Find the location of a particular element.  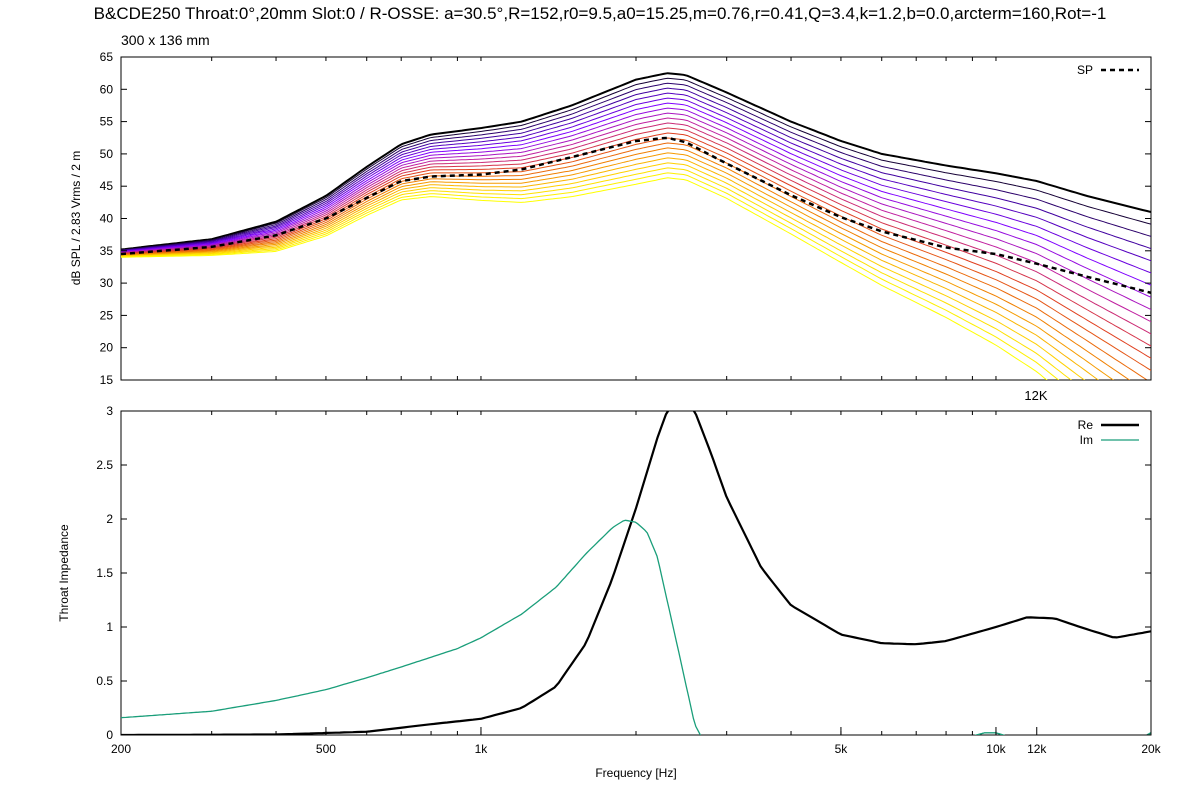

chart-subtitle: 300 x 136 mm is located at coordinates (165, 40).